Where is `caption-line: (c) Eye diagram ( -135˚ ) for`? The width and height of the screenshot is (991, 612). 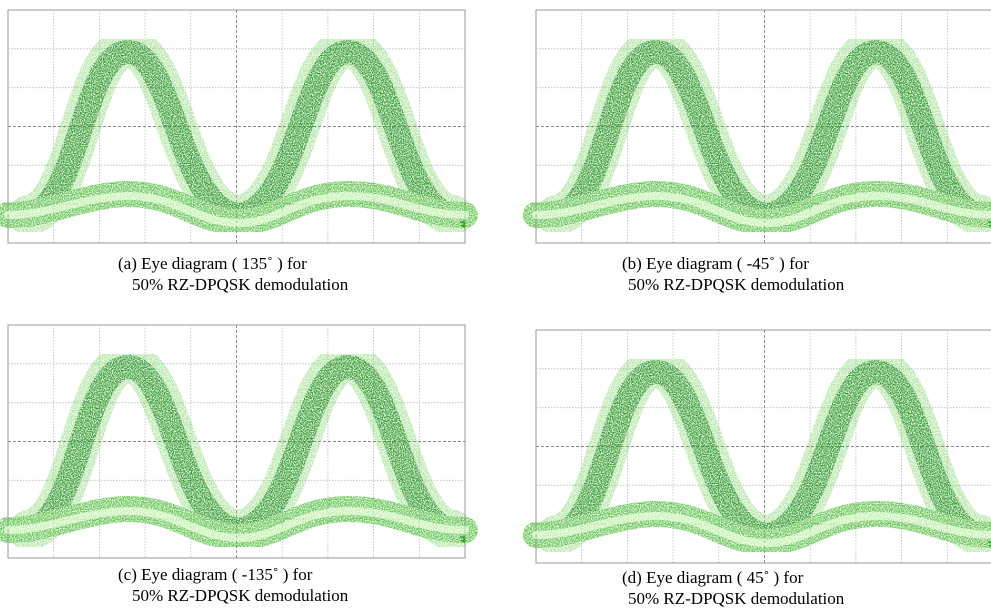
caption-line: (c) Eye diagram ( -135˚ ) for is located at coordinates (215, 574).